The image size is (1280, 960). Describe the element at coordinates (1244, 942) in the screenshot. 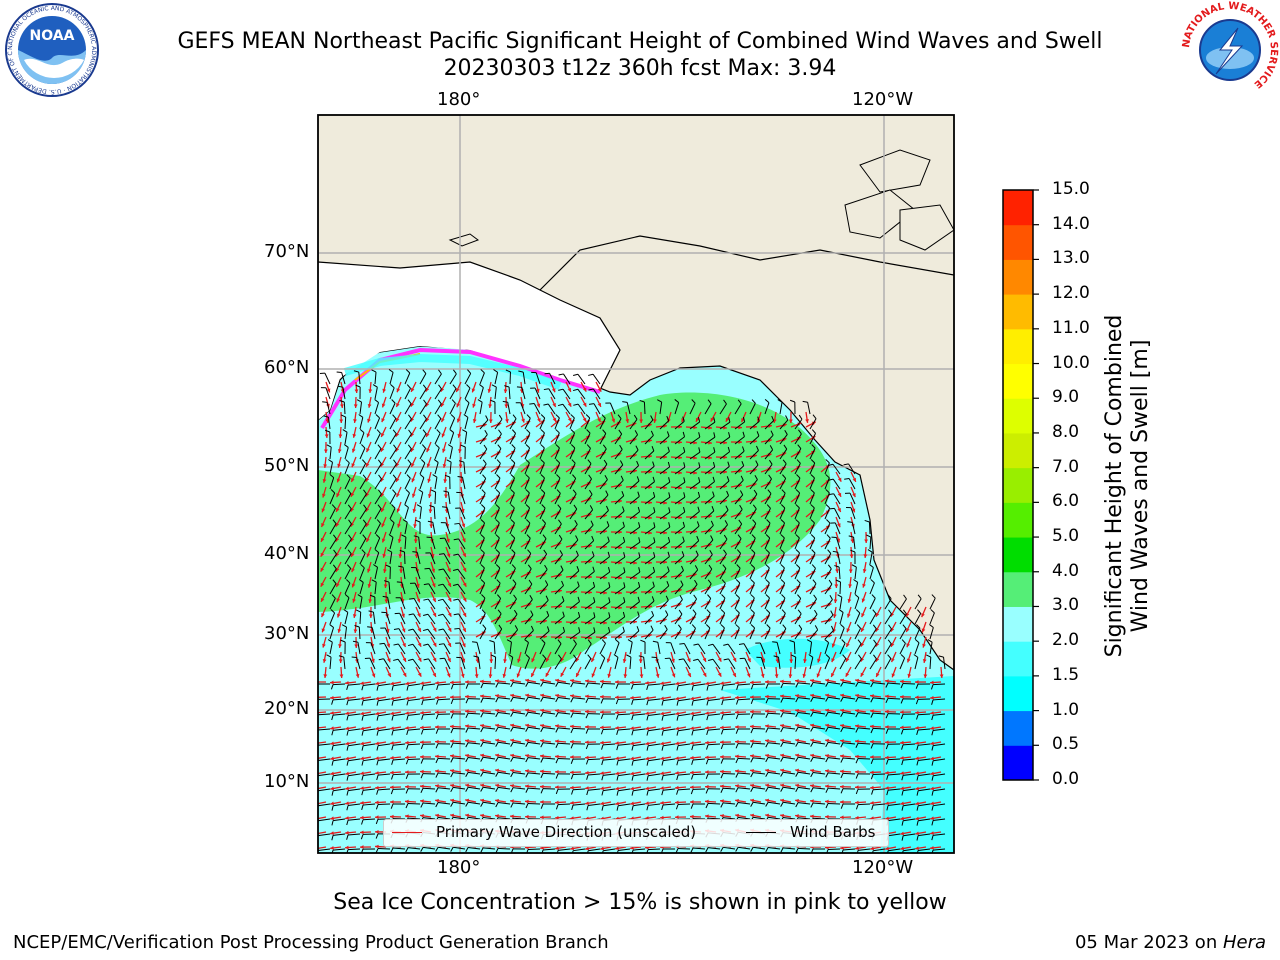

I see `footer-machine: Hera` at that location.